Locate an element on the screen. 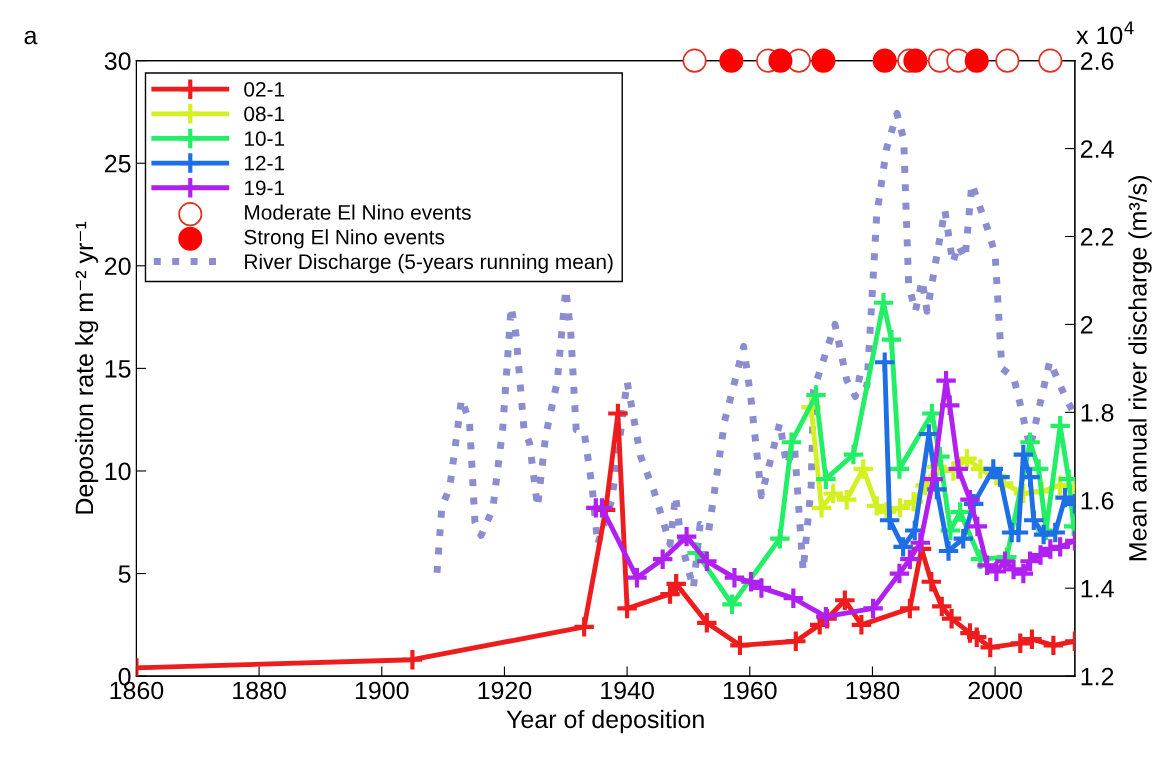  y2-axis-title: Mean annual river discharge (m³/s) is located at coordinates (1140, 368).